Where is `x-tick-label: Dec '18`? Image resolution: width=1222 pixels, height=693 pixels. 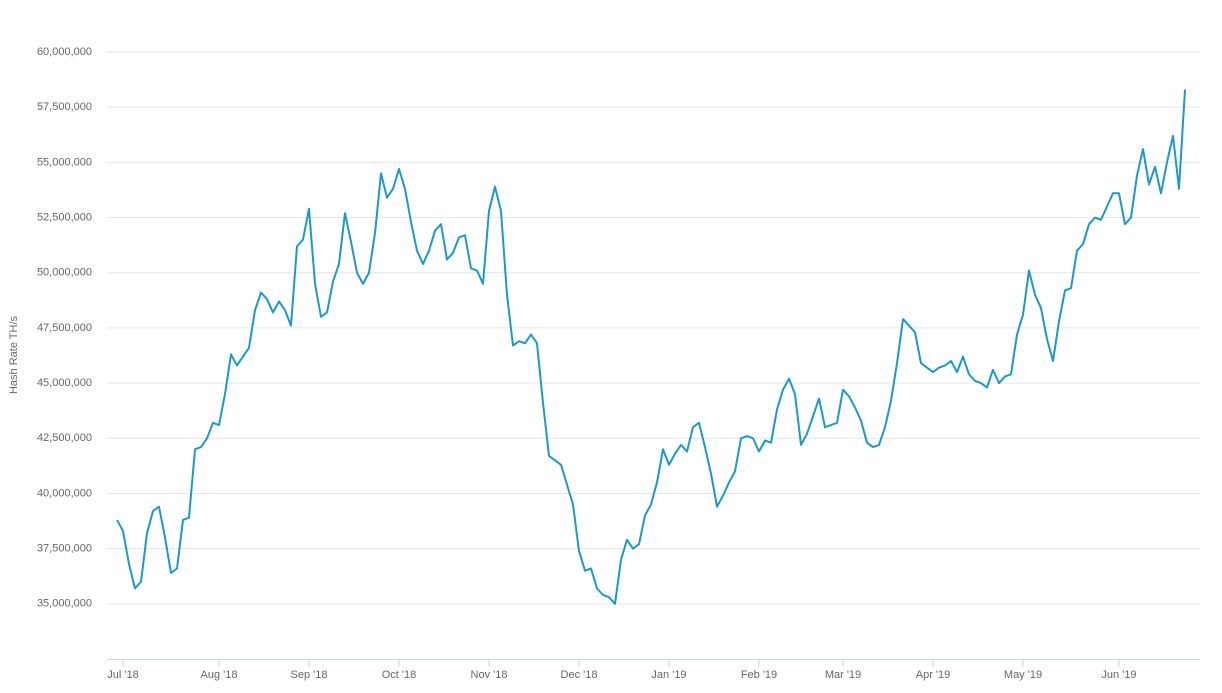 x-tick-label: Dec '18 is located at coordinates (579, 675).